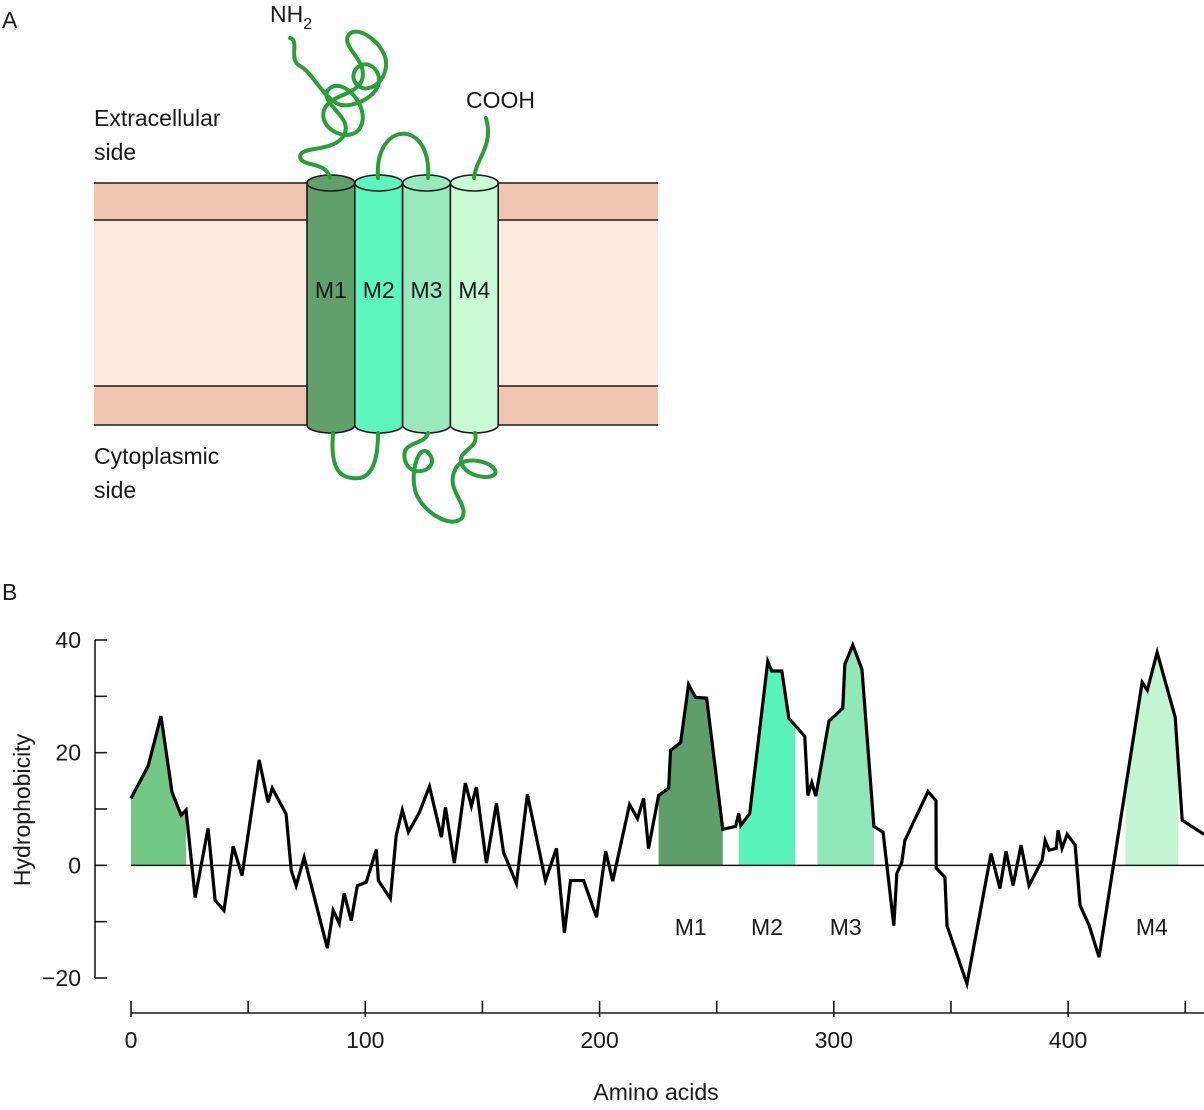 The height and width of the screenshot is (1110, 1204). I want to click on helix-label: M1, so click(331, 290).